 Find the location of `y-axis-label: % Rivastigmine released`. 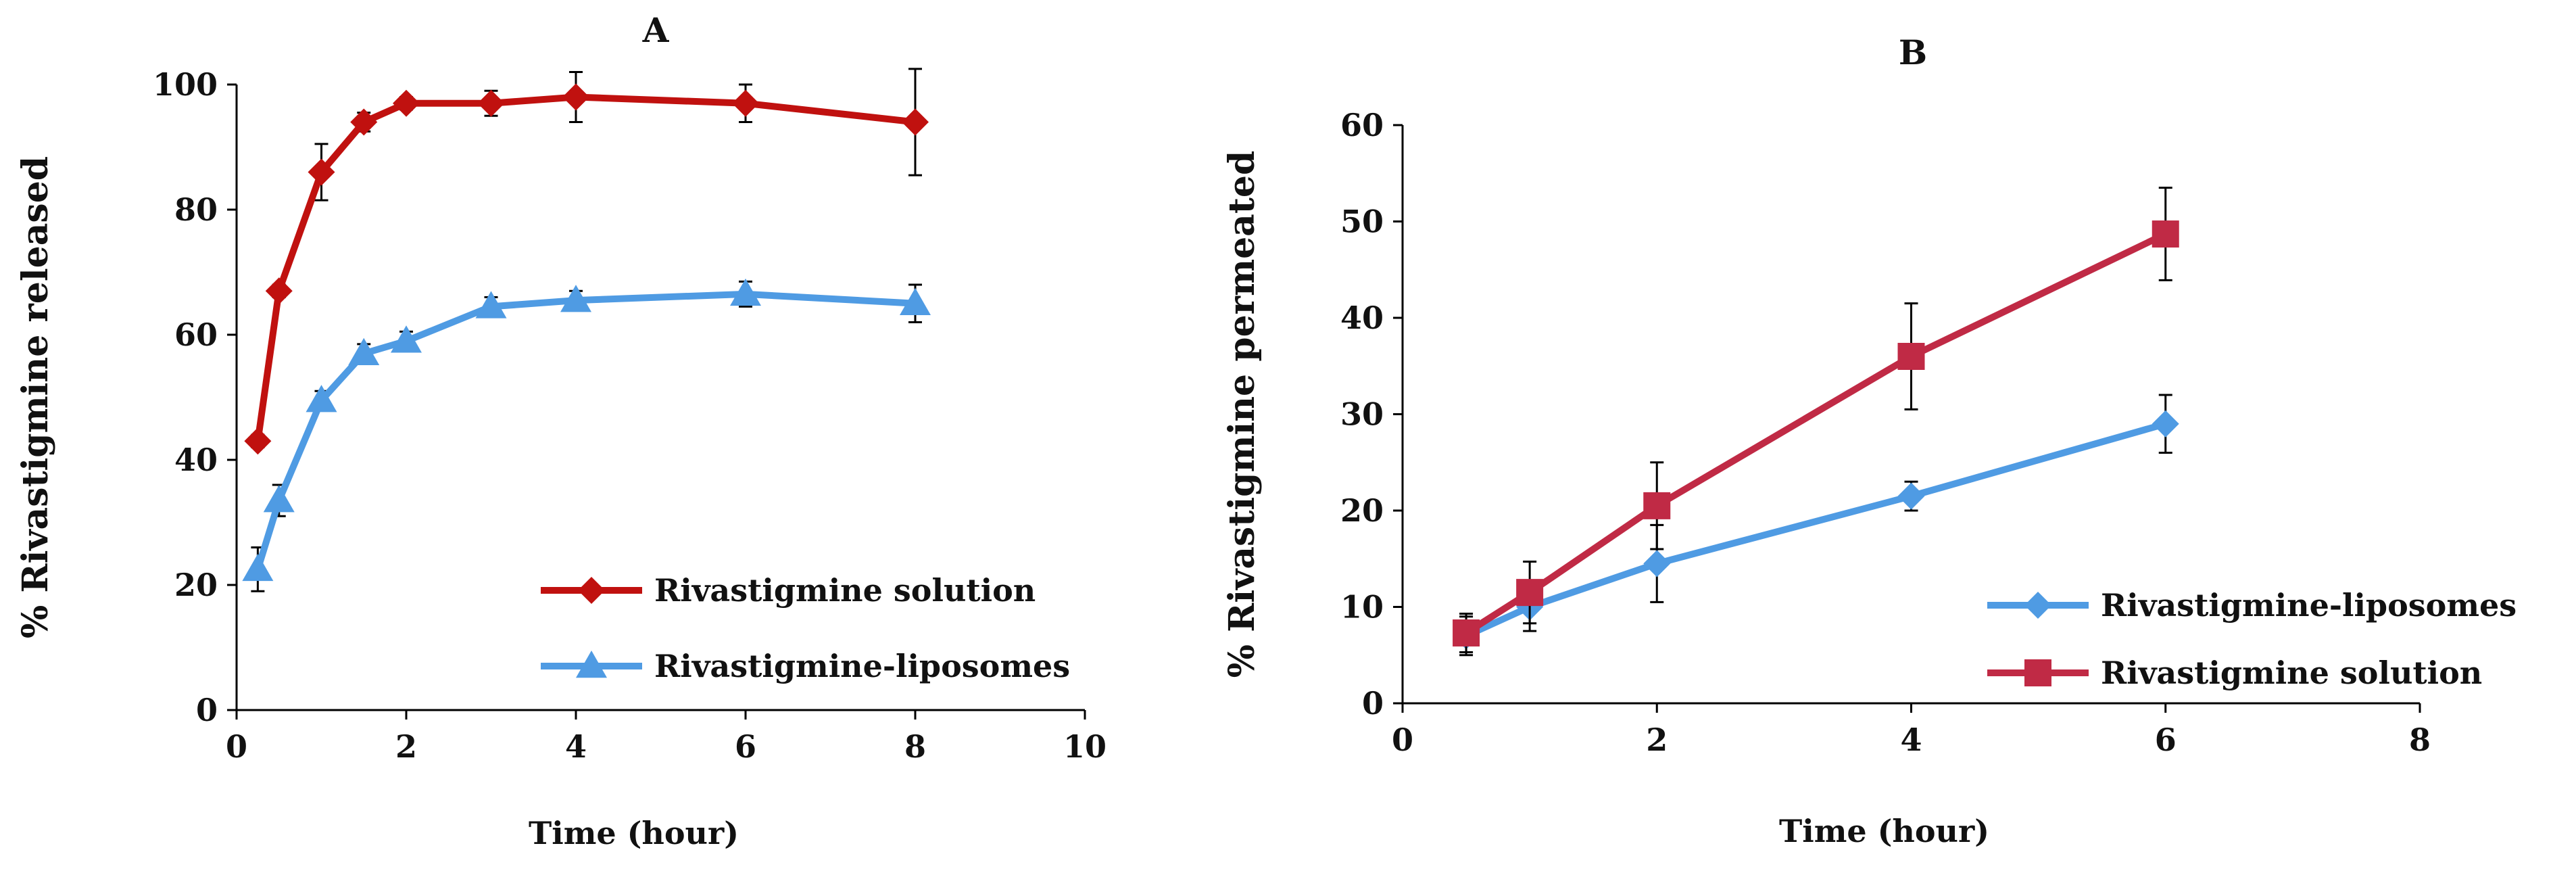

y-axis-label: % Rivastigmine released is located at coordinates (35, 397).